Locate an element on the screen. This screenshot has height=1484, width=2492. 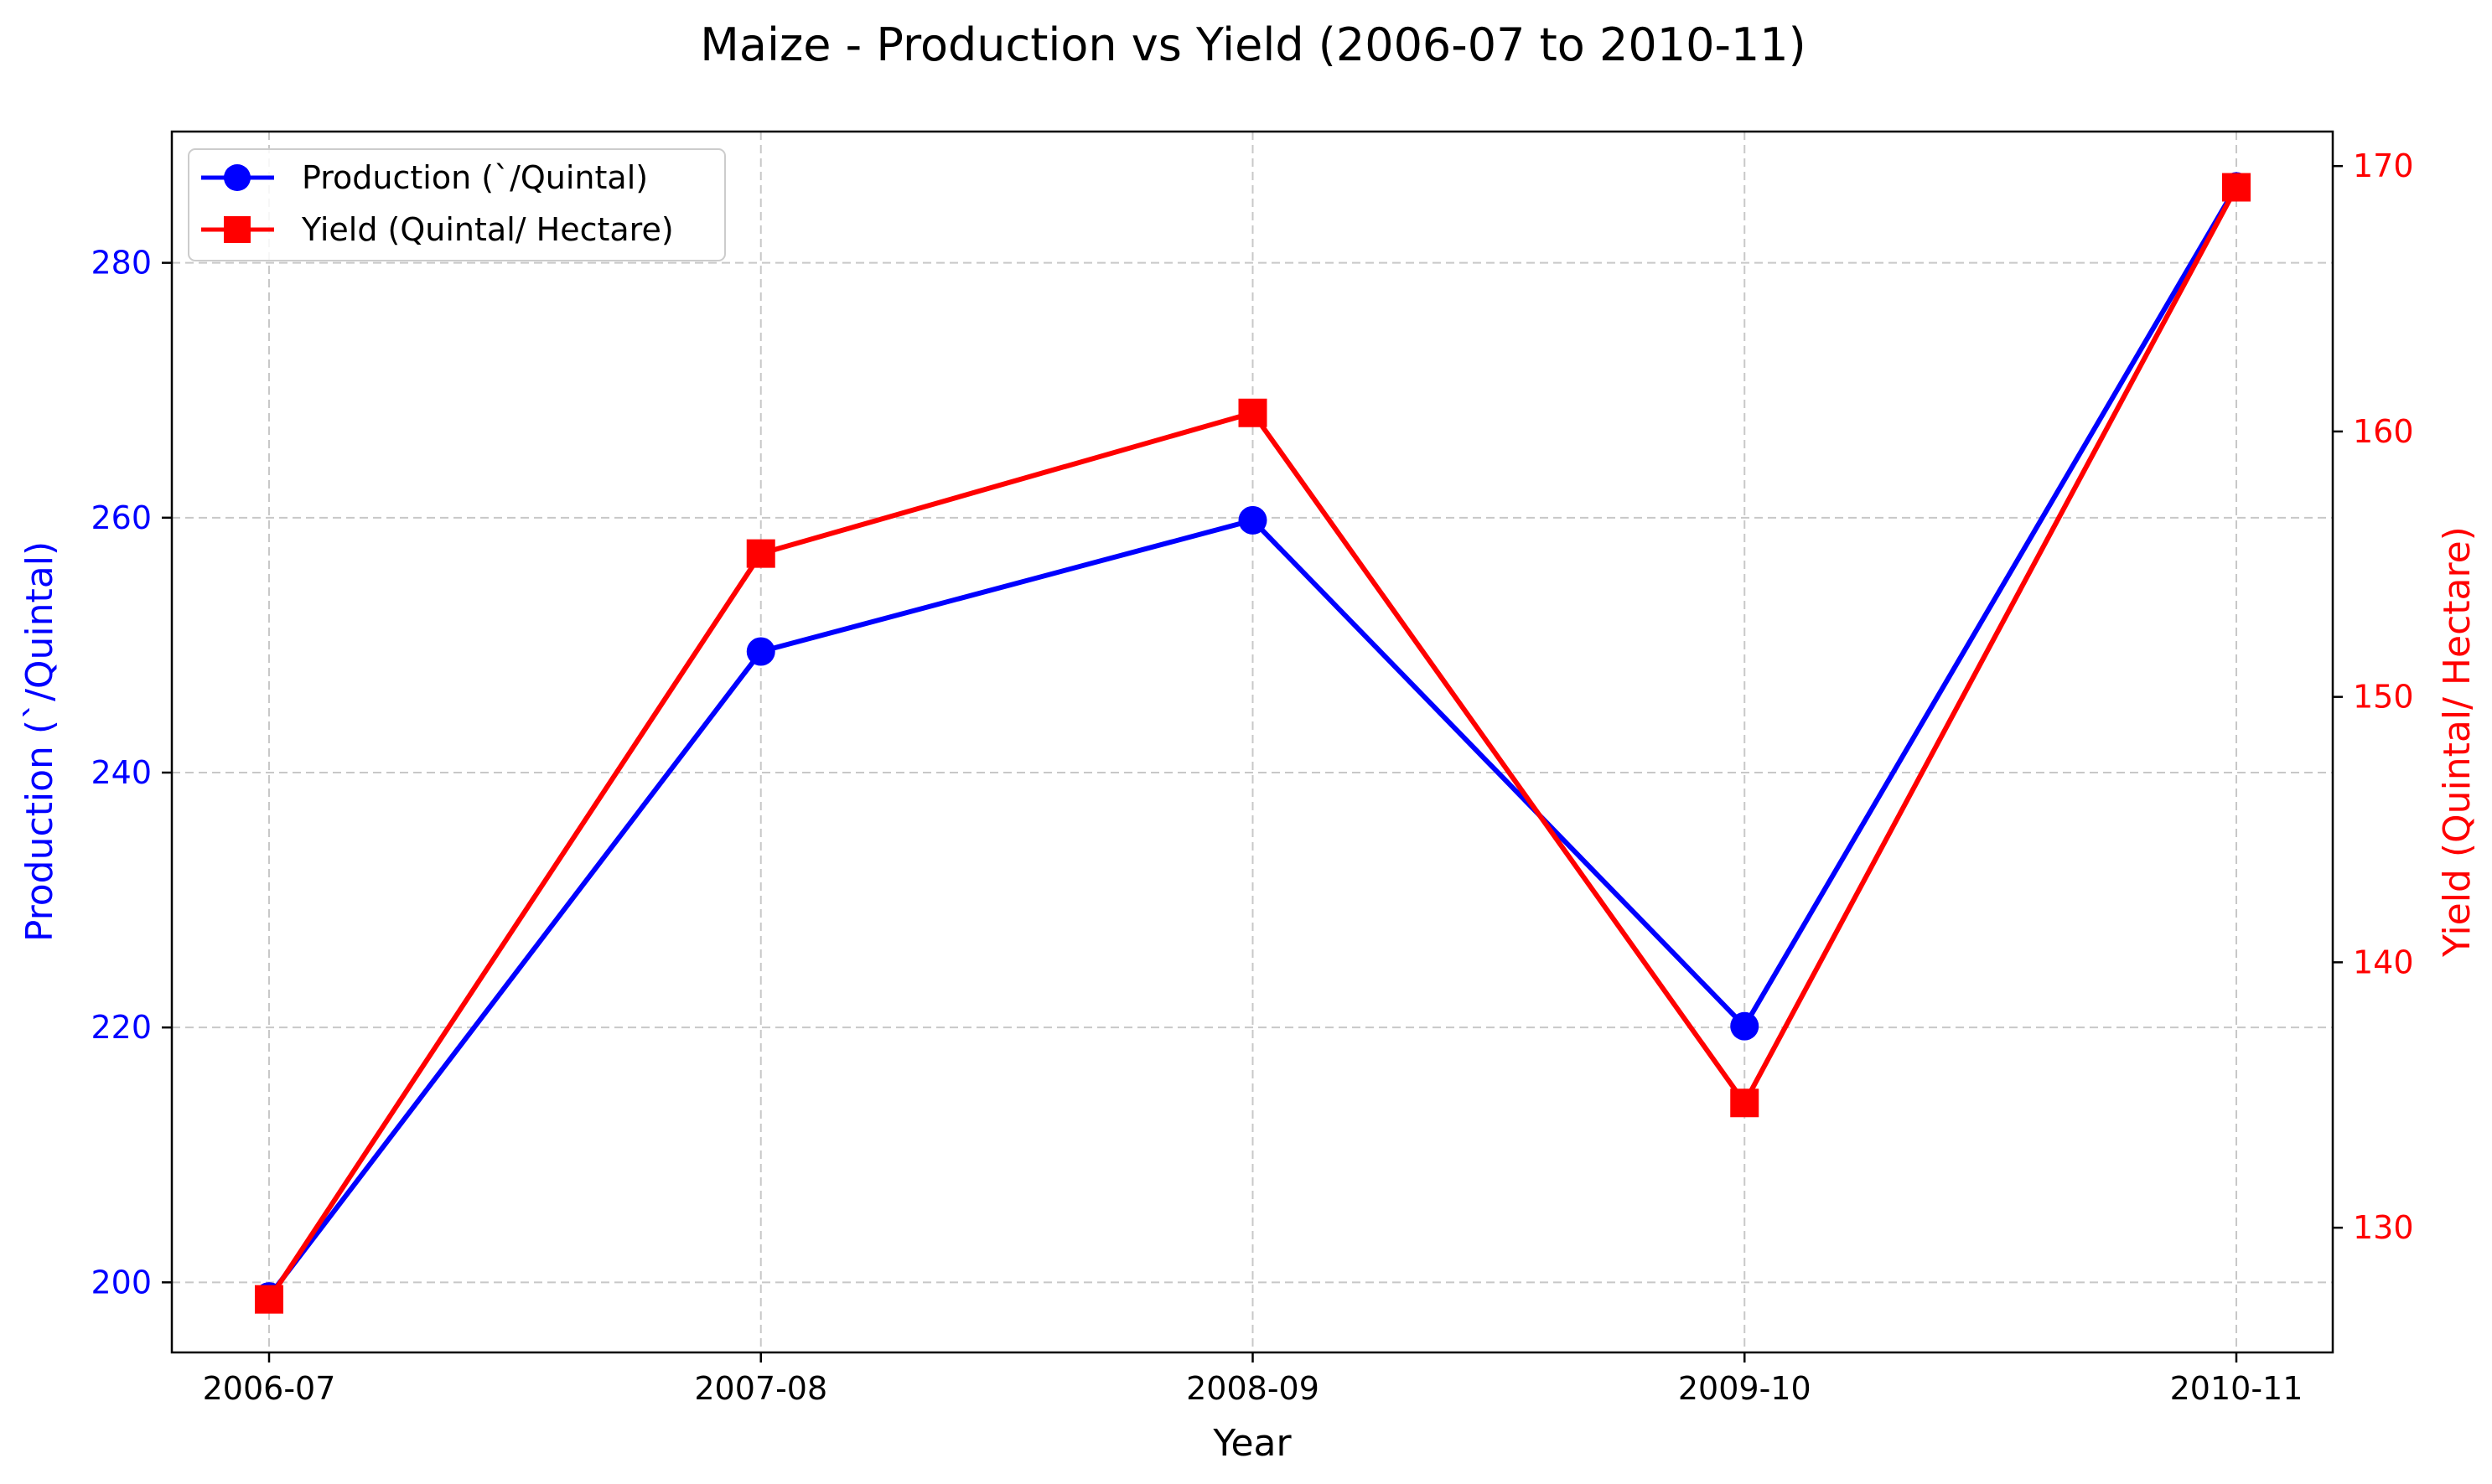
x-axis-label: Year is located at coordinates (1252, 1444).